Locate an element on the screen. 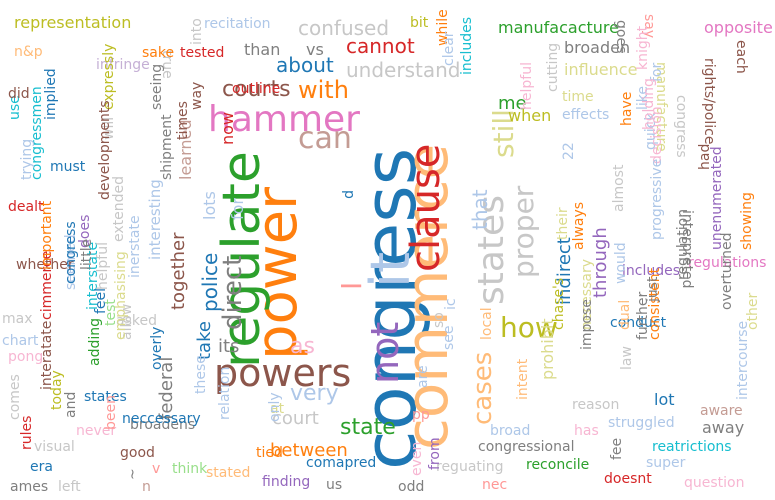 This screenshot has height=500, width=775. cloud-word-symbol: ~ is located at coordinates (133, 474).